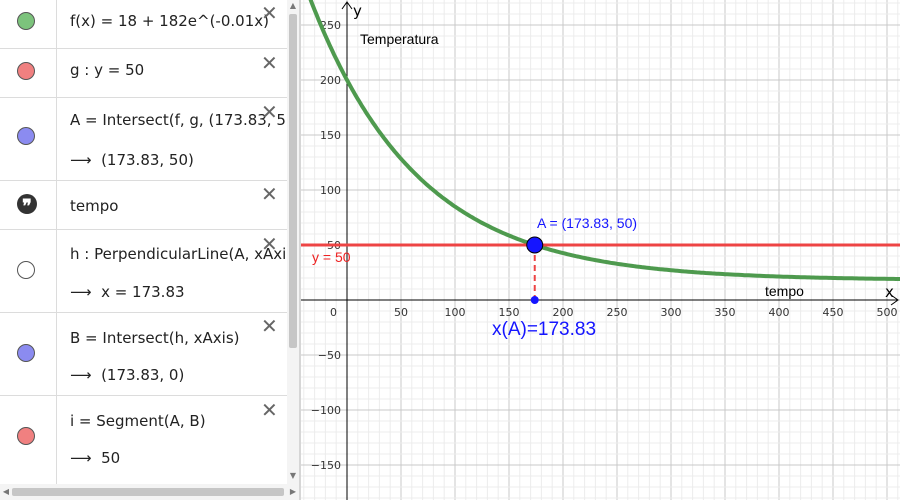 The height and width of the screenshot is (500, 900). I want to click on text-temperatura: Temperatura, so click(399, 39).